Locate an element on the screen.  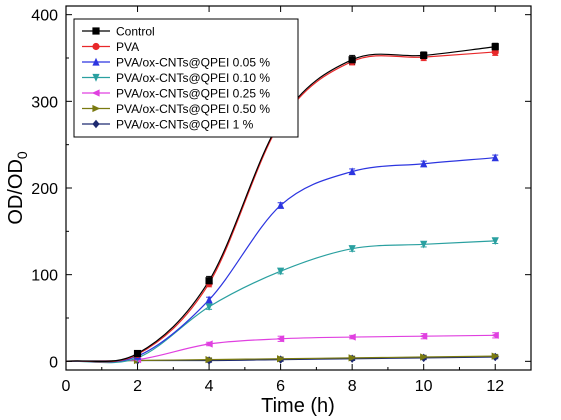
y-tick-label: 400 is located at coordinates (44, 16).